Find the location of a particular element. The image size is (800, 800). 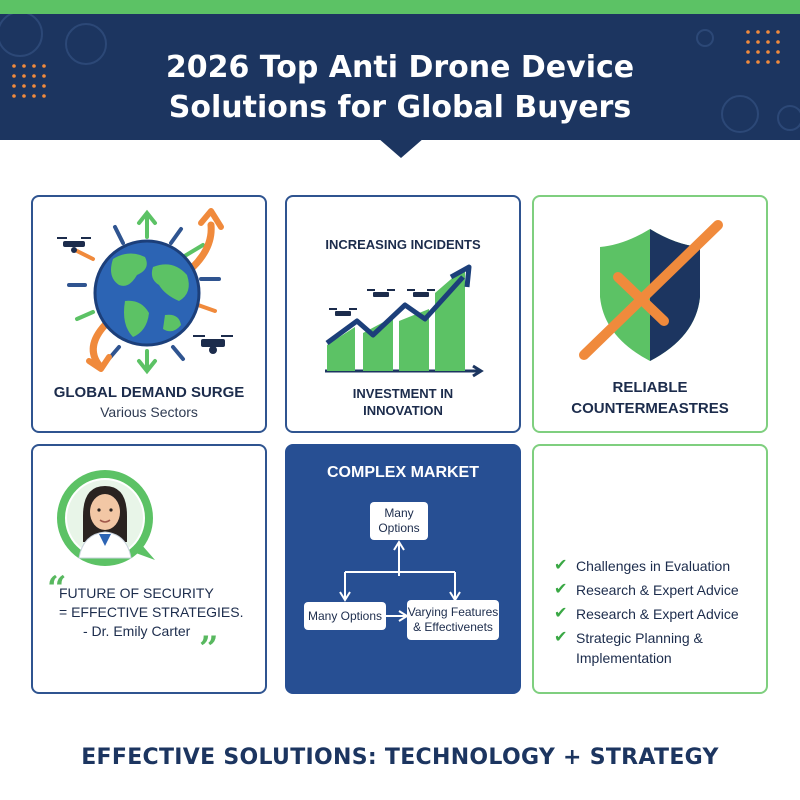

drone-icon-left is located at coordinates (74, 245).